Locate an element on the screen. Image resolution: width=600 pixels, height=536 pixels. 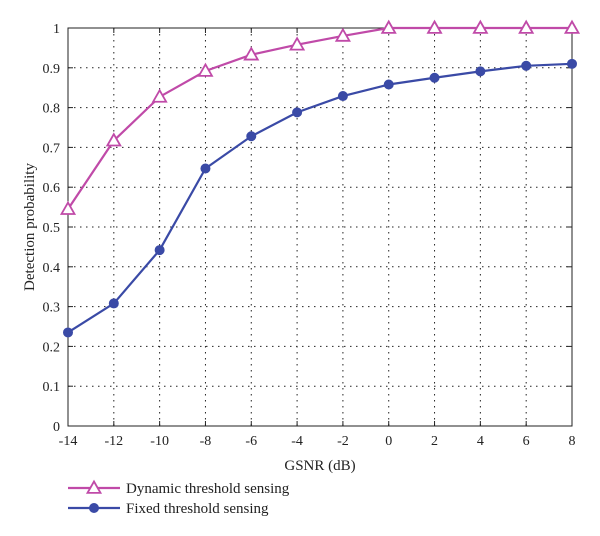
y-tick-label: 0.1 is located at coordinates (52, 387).